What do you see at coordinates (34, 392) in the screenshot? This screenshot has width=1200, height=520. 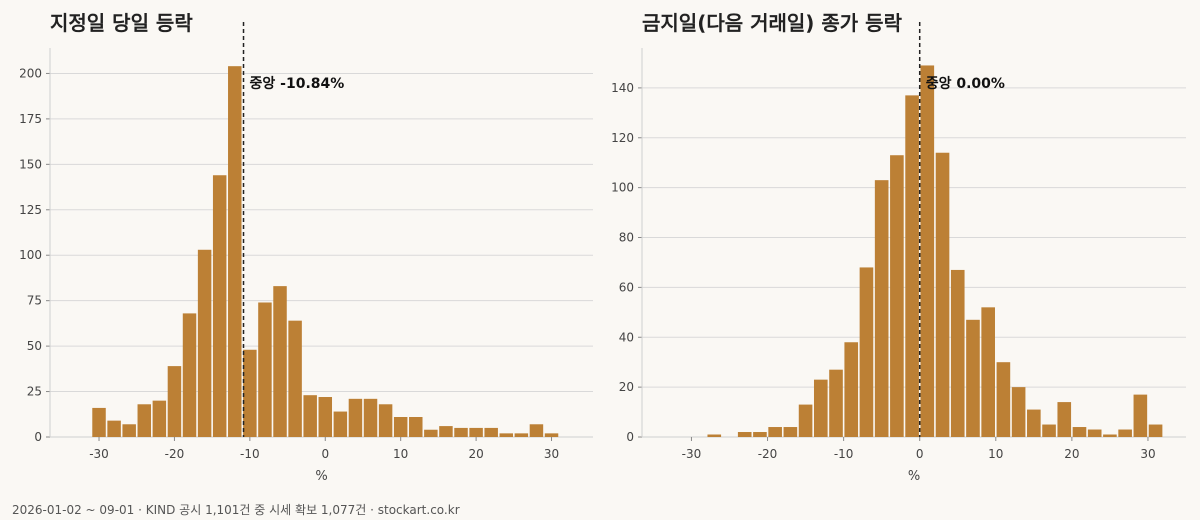 I see `y-tick-label: 25` at bounding box center [34, 392].